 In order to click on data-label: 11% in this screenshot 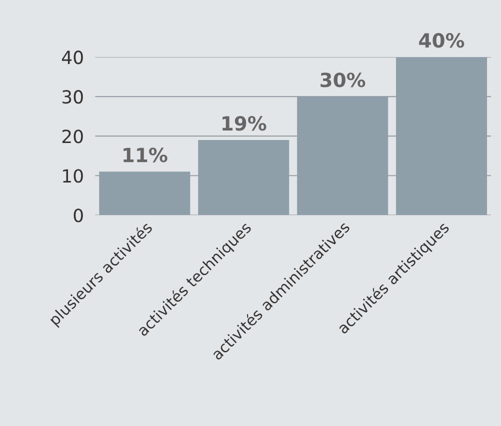, I will do `click(146, 155)`.